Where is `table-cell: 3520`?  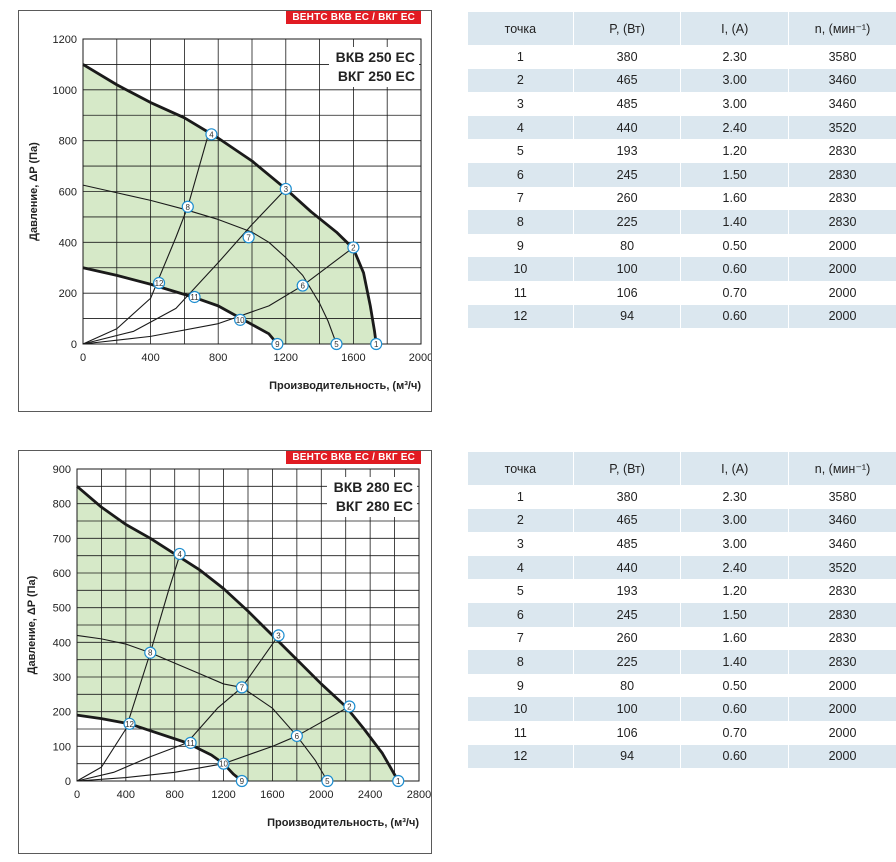
table-cell: 3520 is located at coordinates (842, 127).